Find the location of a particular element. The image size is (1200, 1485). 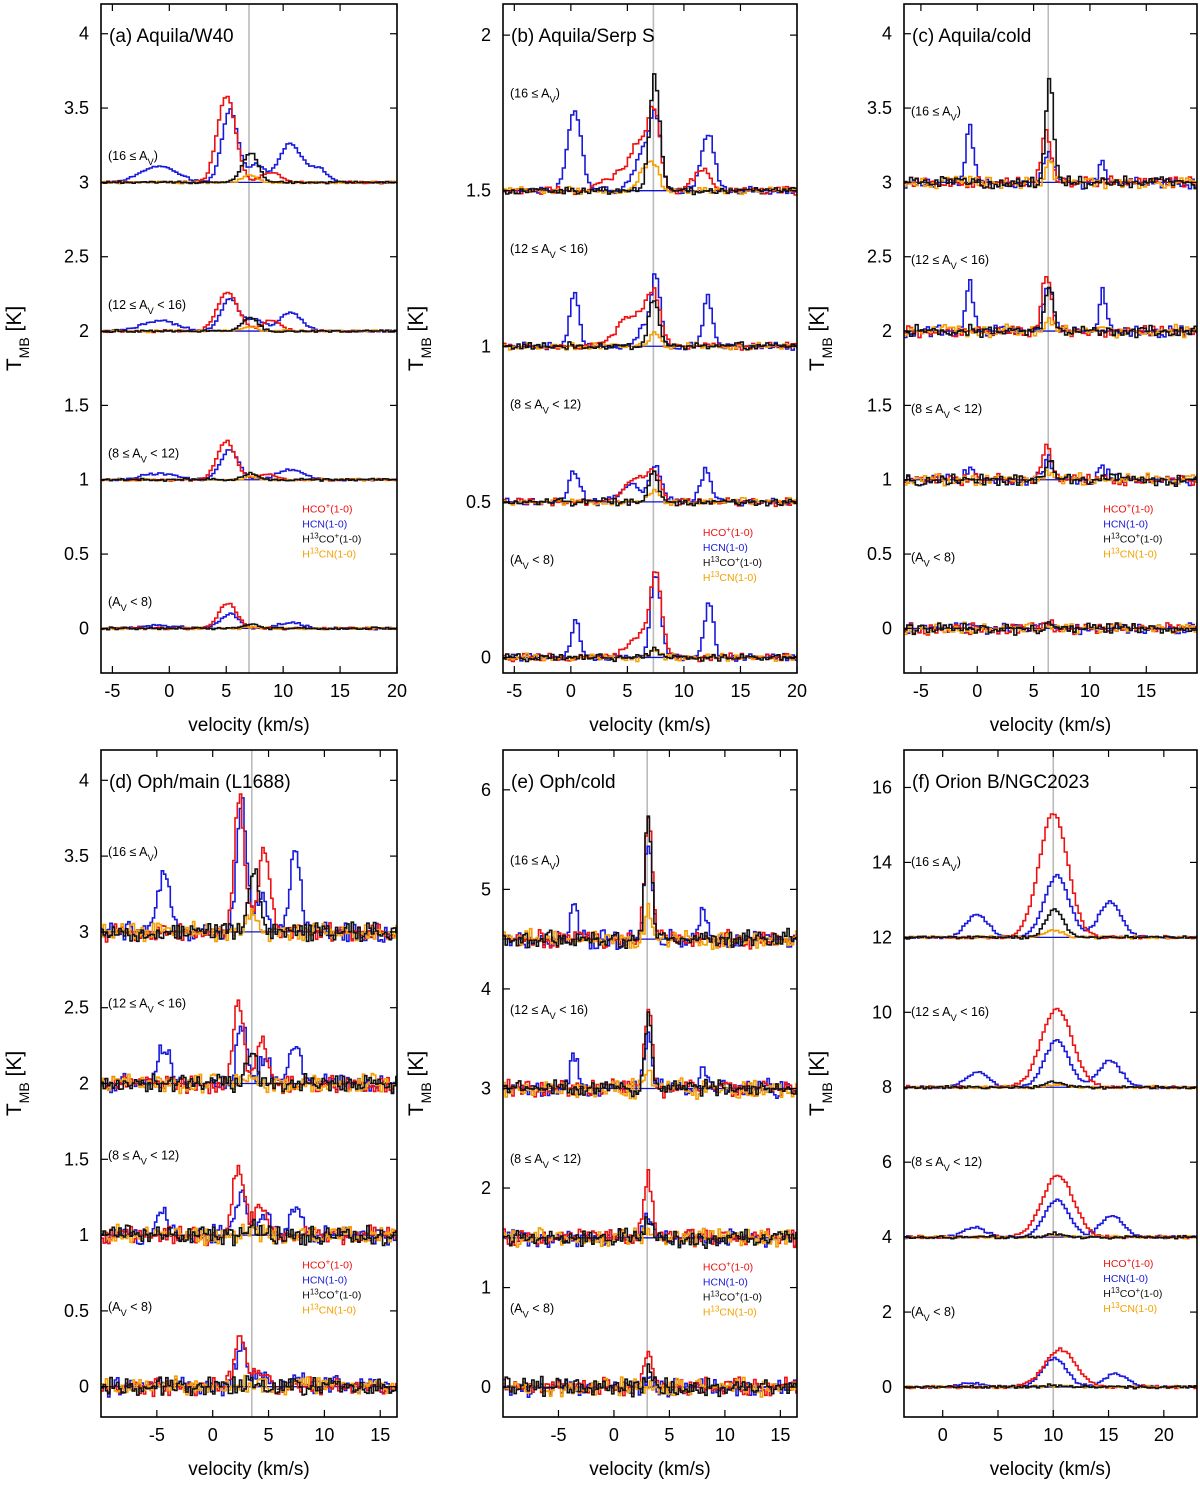

x-tick-label: 20 is located at coordinates (797, 691).